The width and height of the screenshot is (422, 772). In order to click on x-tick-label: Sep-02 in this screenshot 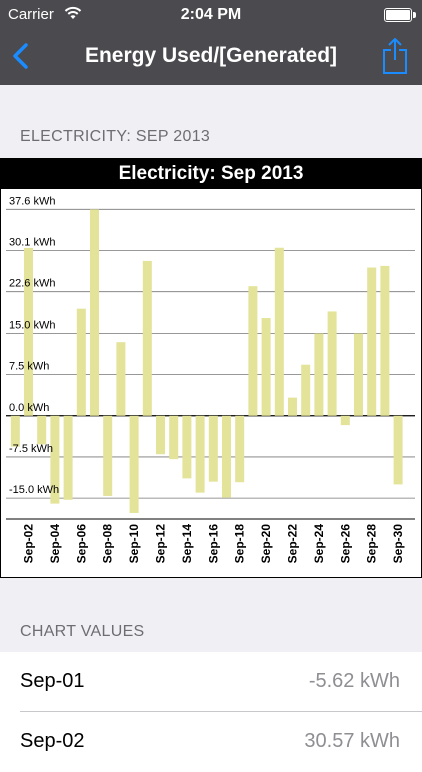, I will do `click(29, 544)`.